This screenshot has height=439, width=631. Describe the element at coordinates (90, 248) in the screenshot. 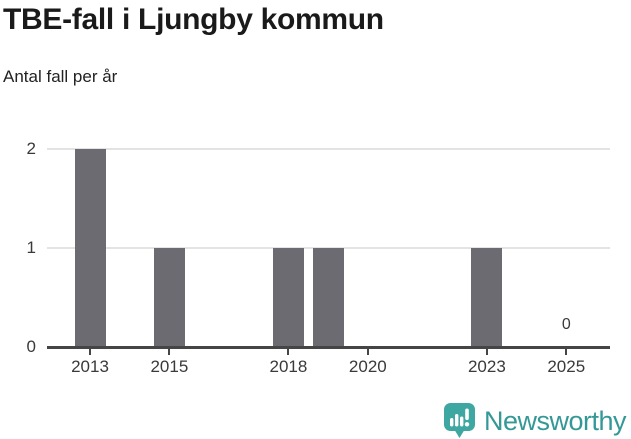

I see `bar-2013` at that location.